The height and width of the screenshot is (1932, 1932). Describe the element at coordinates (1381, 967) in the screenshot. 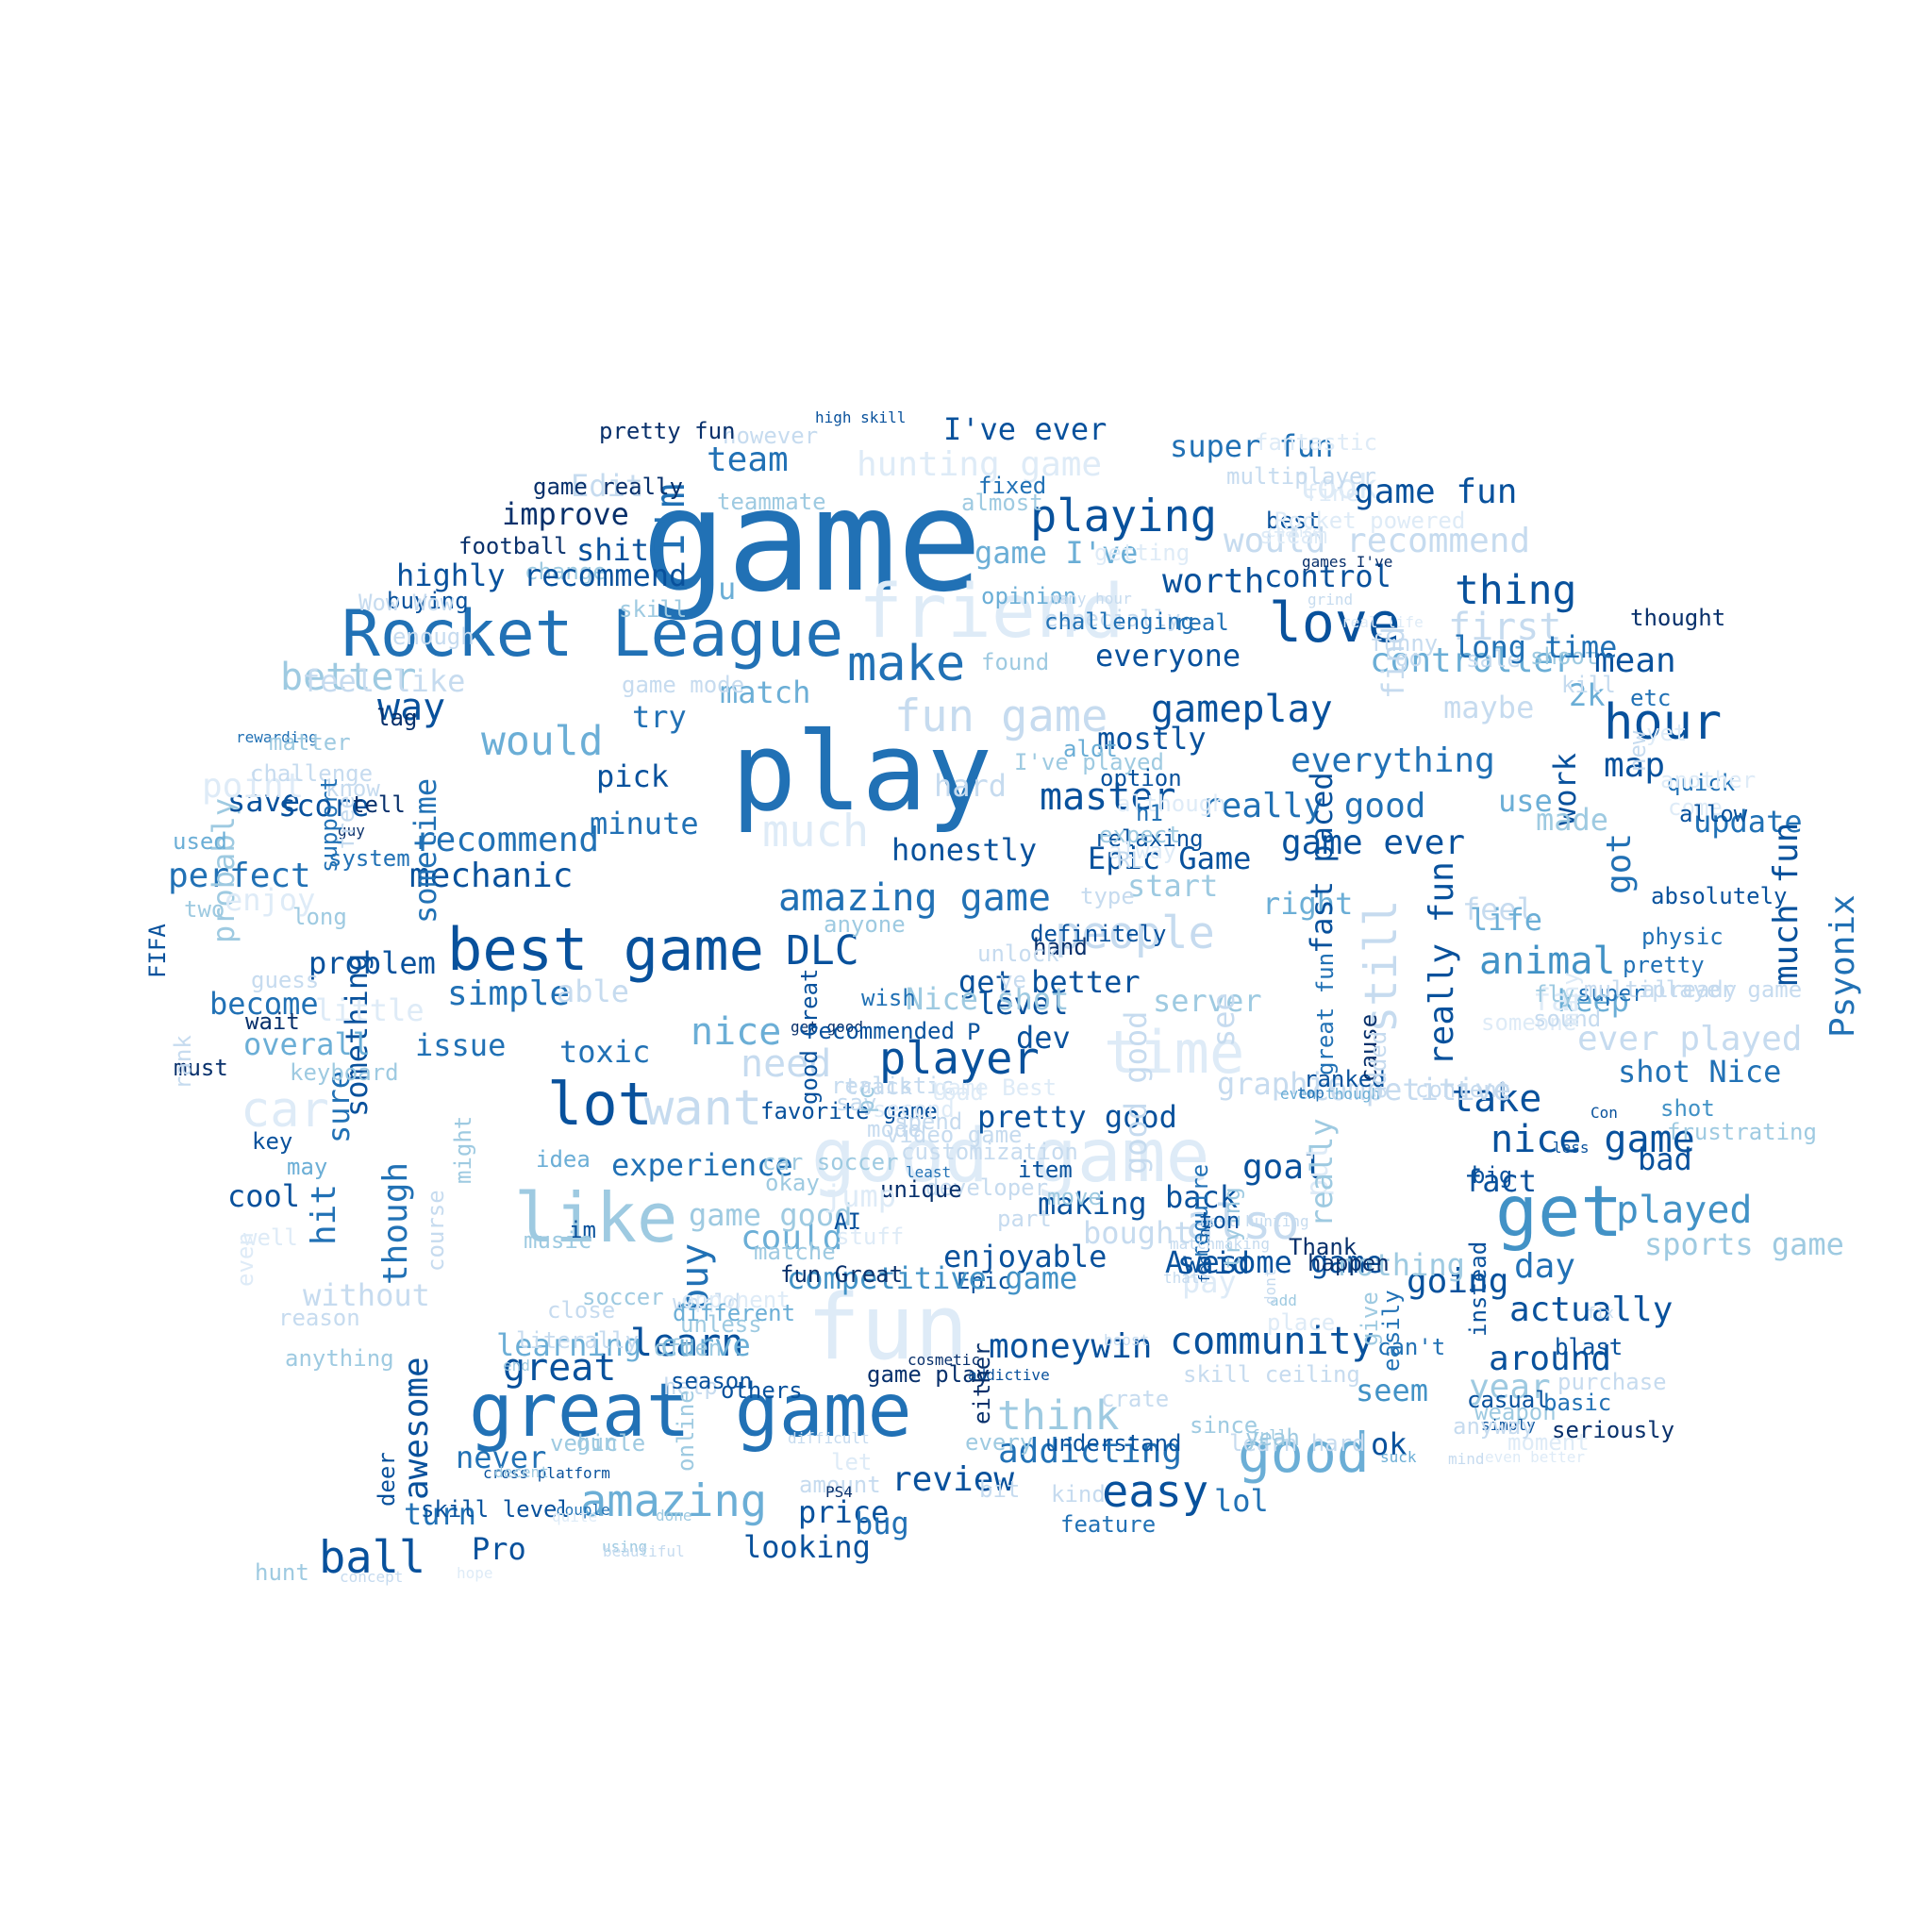

I see `word-still: still` at that location.